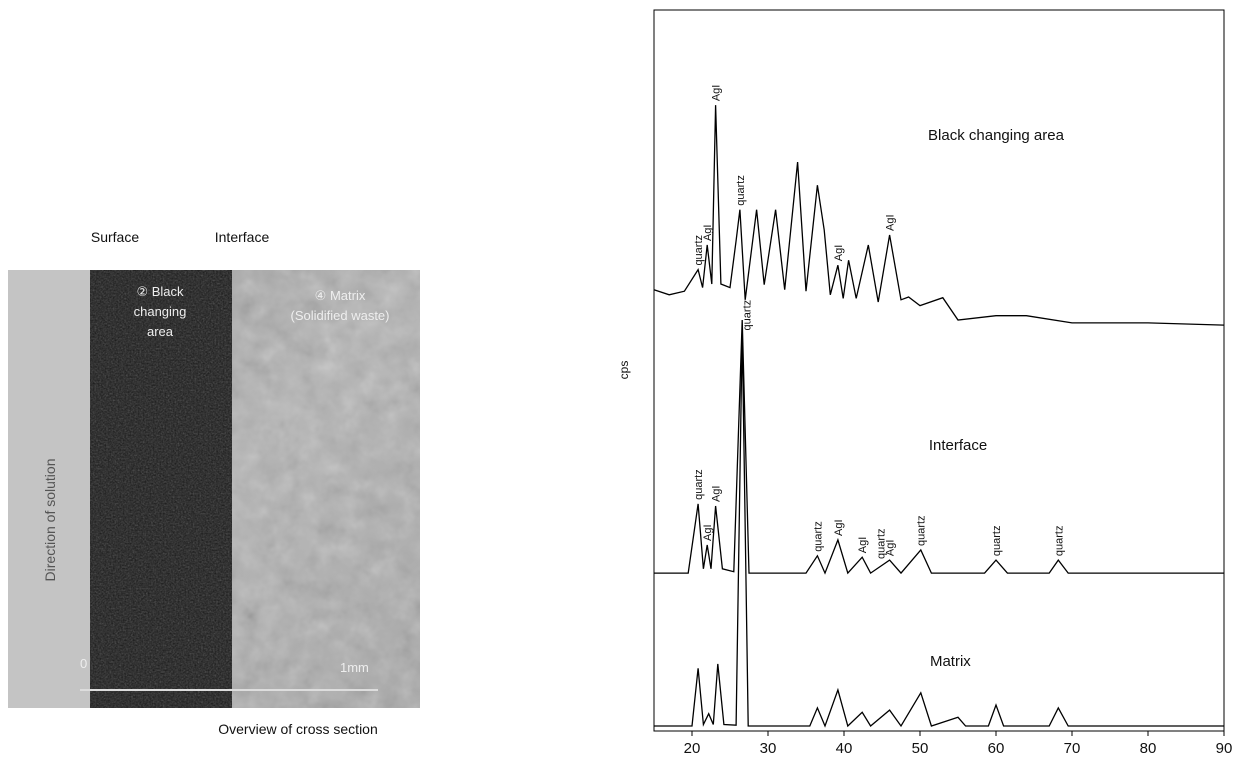 The width and height of the screenshot is (1247, 762). I want to click on series-label: Matrix, so click(950, 661).